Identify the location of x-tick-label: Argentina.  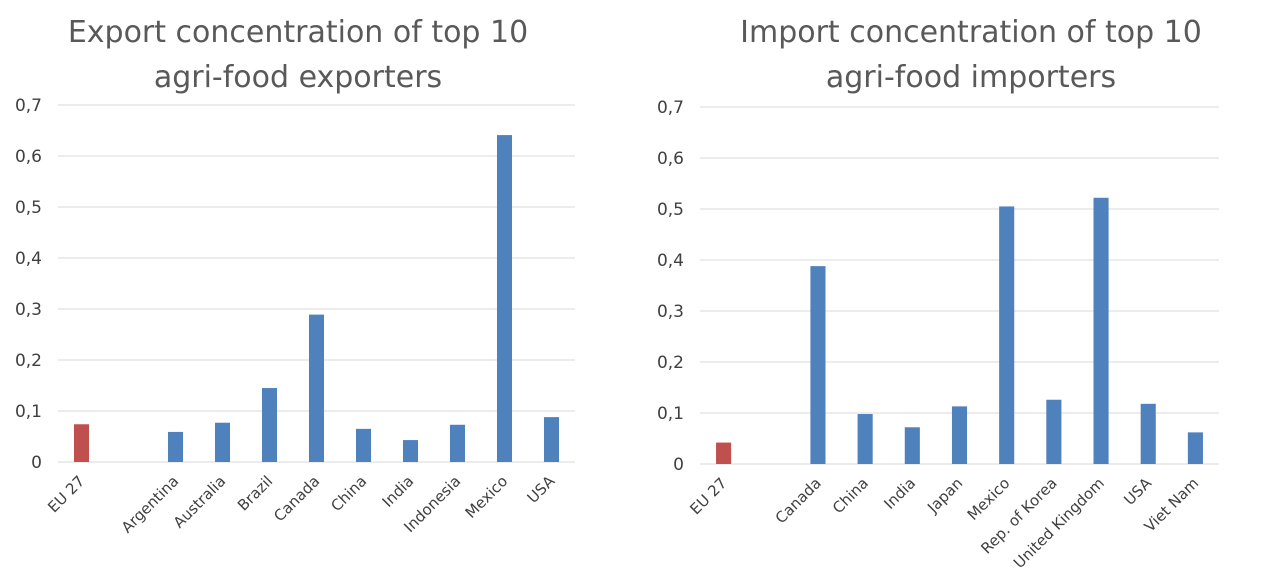
(150, 504).